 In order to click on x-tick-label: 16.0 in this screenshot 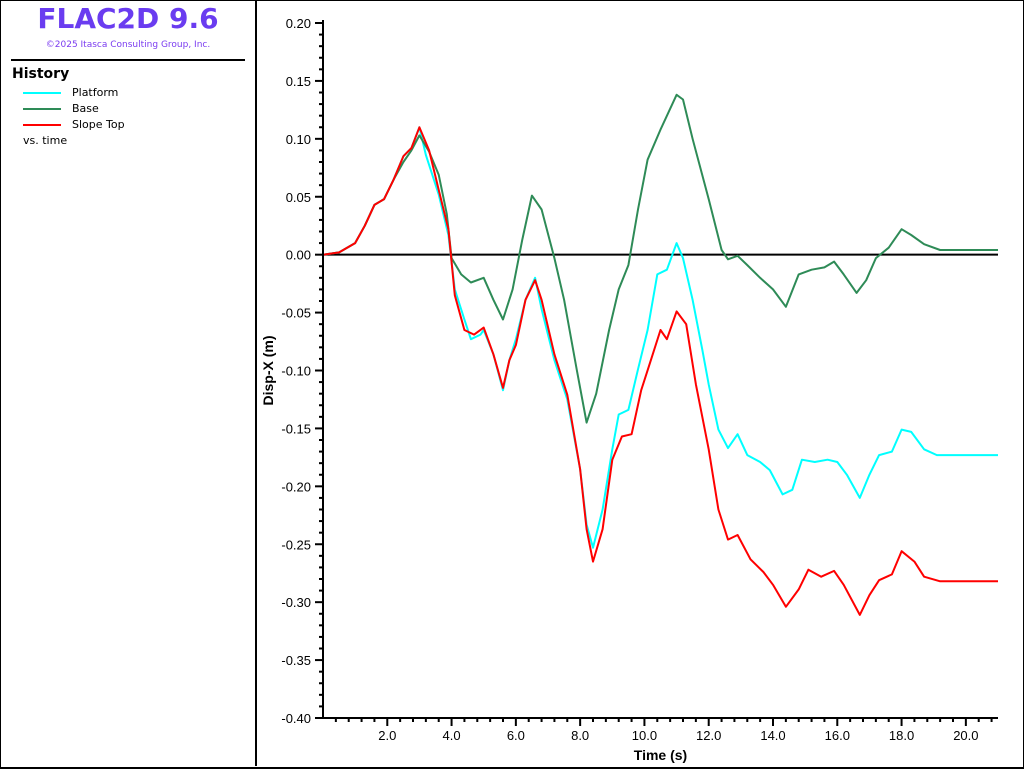, I will do `click(837, 735)`.